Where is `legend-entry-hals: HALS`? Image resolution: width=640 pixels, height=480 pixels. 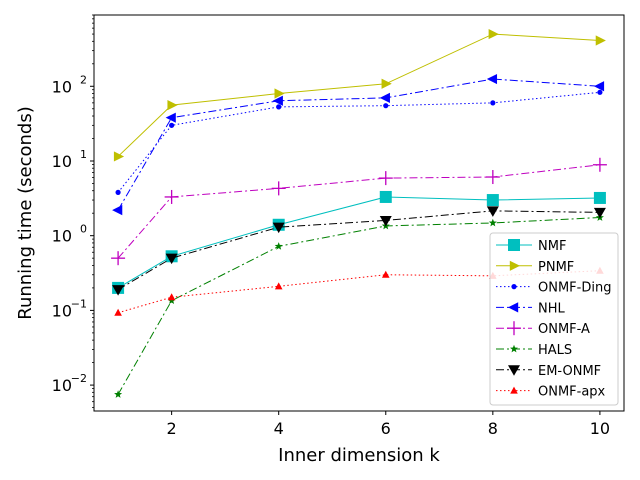 legend-entry-hals: HALS is located at coordinates (534, 350).